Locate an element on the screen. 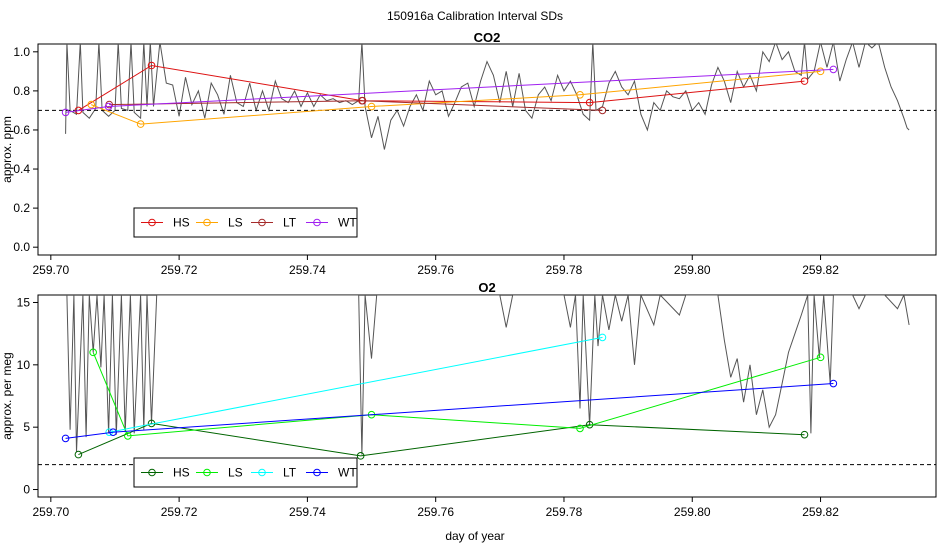  co2-legend-marker-lt is located at coordinates (262, 222).